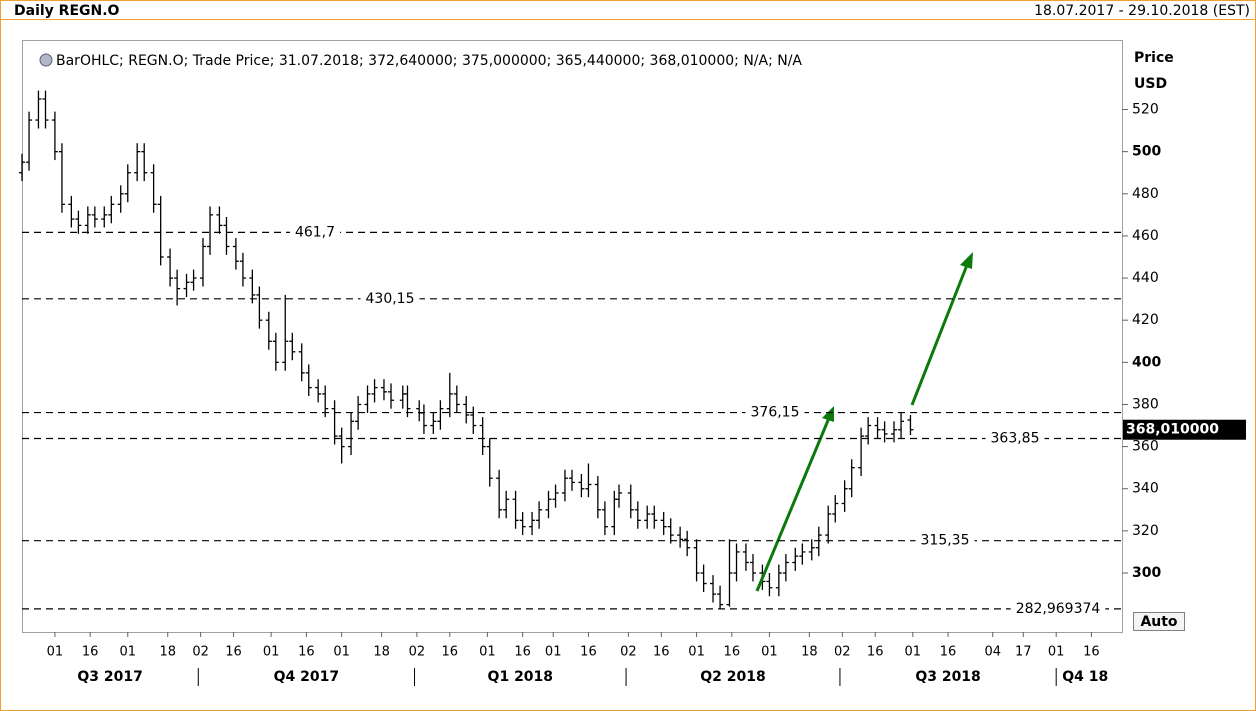  I want to click on y-tick-label: 340, so click(1145, 489).